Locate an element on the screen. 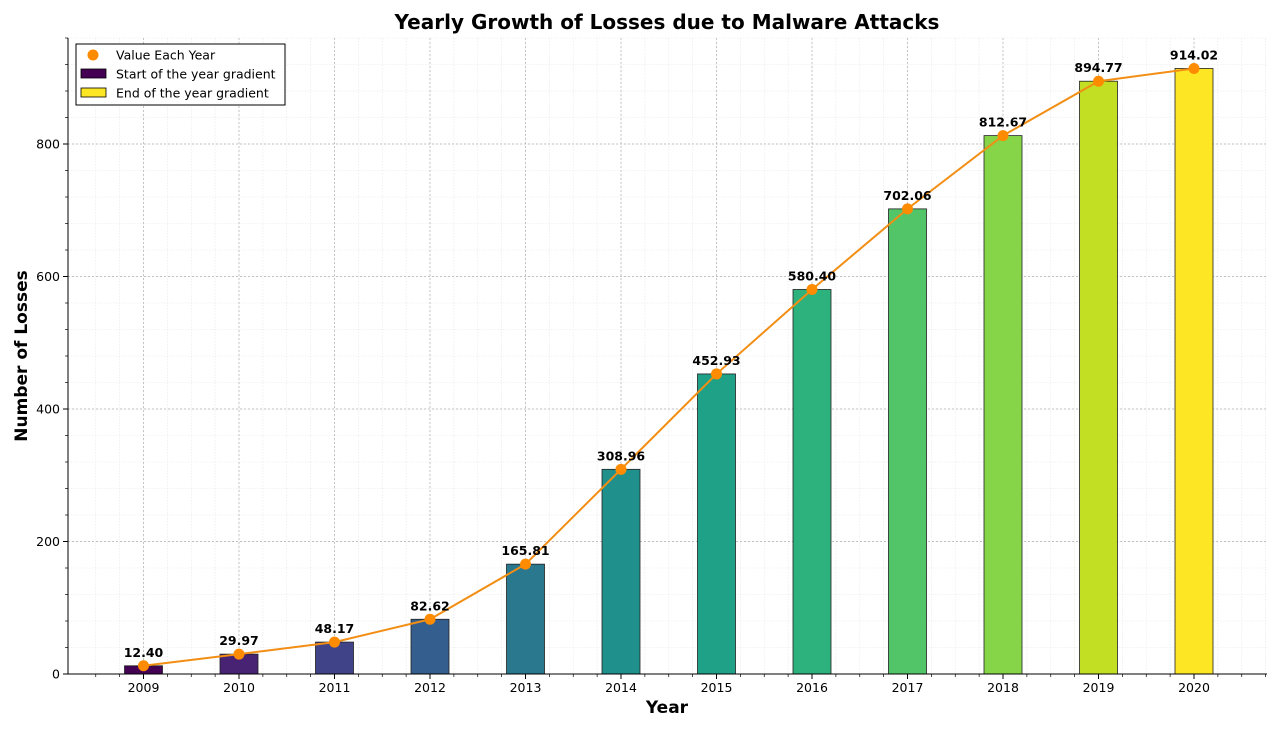  bar-2013 is located at coordinates (525, 619).